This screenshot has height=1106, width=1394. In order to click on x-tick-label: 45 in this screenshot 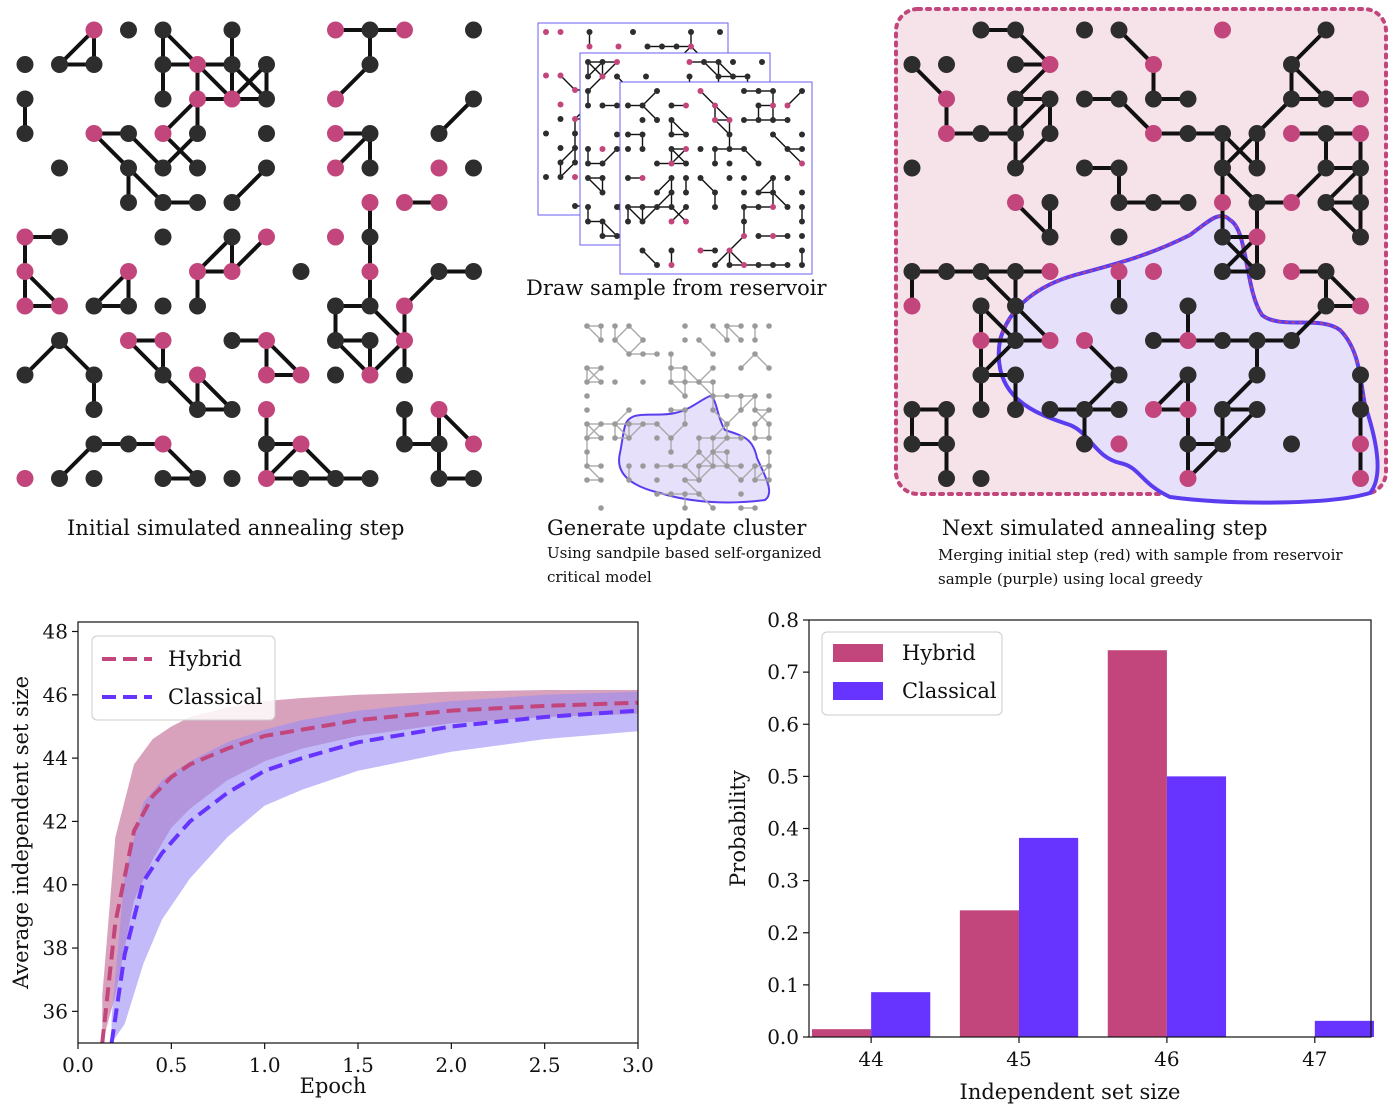, I will do `click(1018, 1059)`.